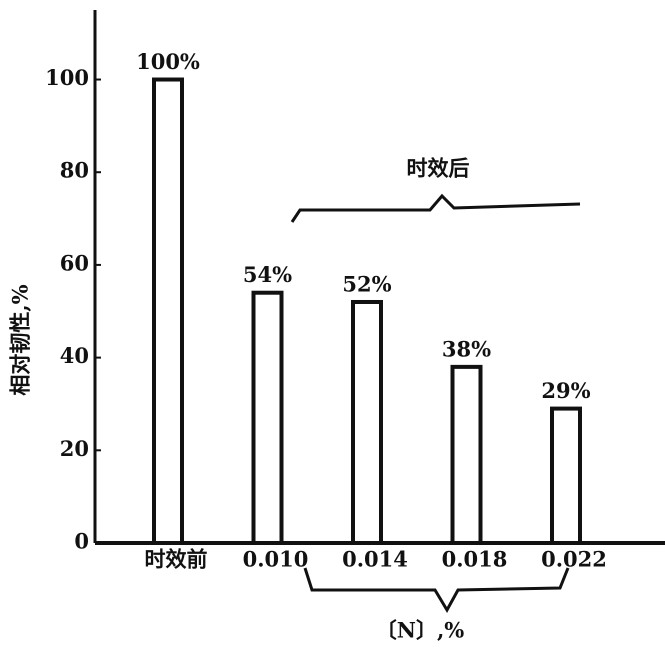  I want to click on x-tick-label: 0.022, so click(574, 559).